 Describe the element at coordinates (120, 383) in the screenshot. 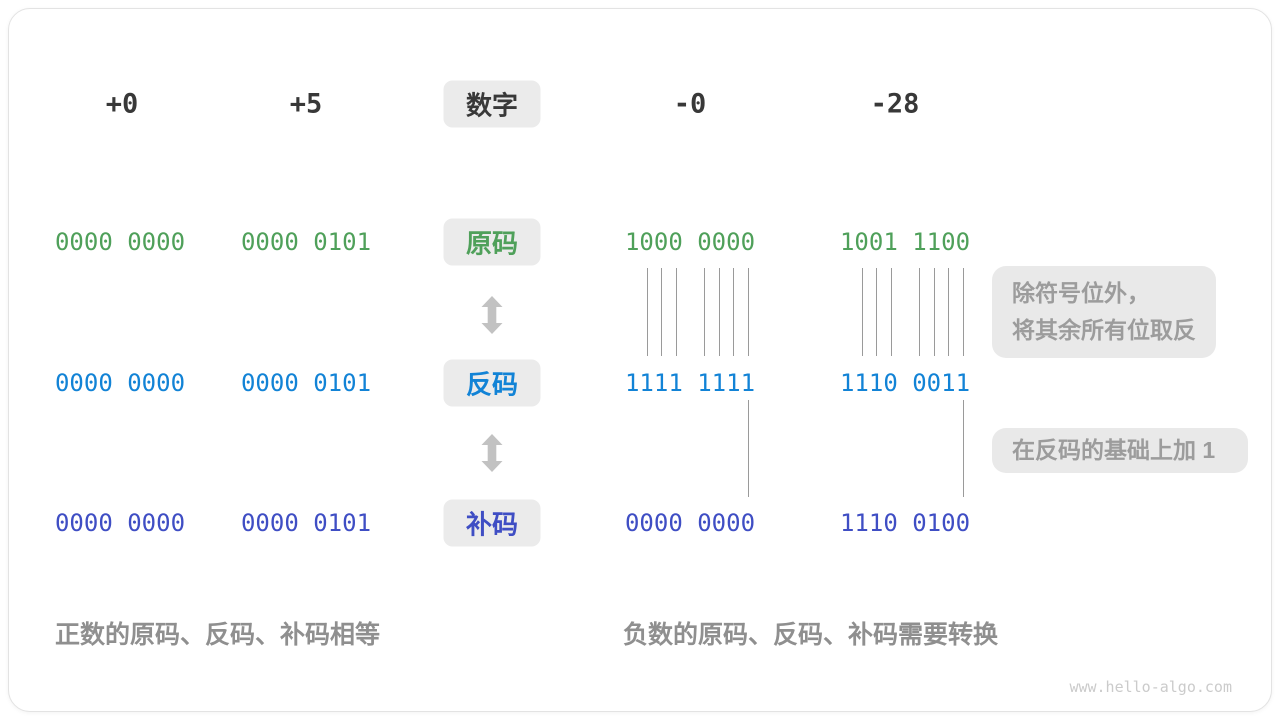

I see `binary-ones-complement-pos-zero: 0000 0000` at that location.